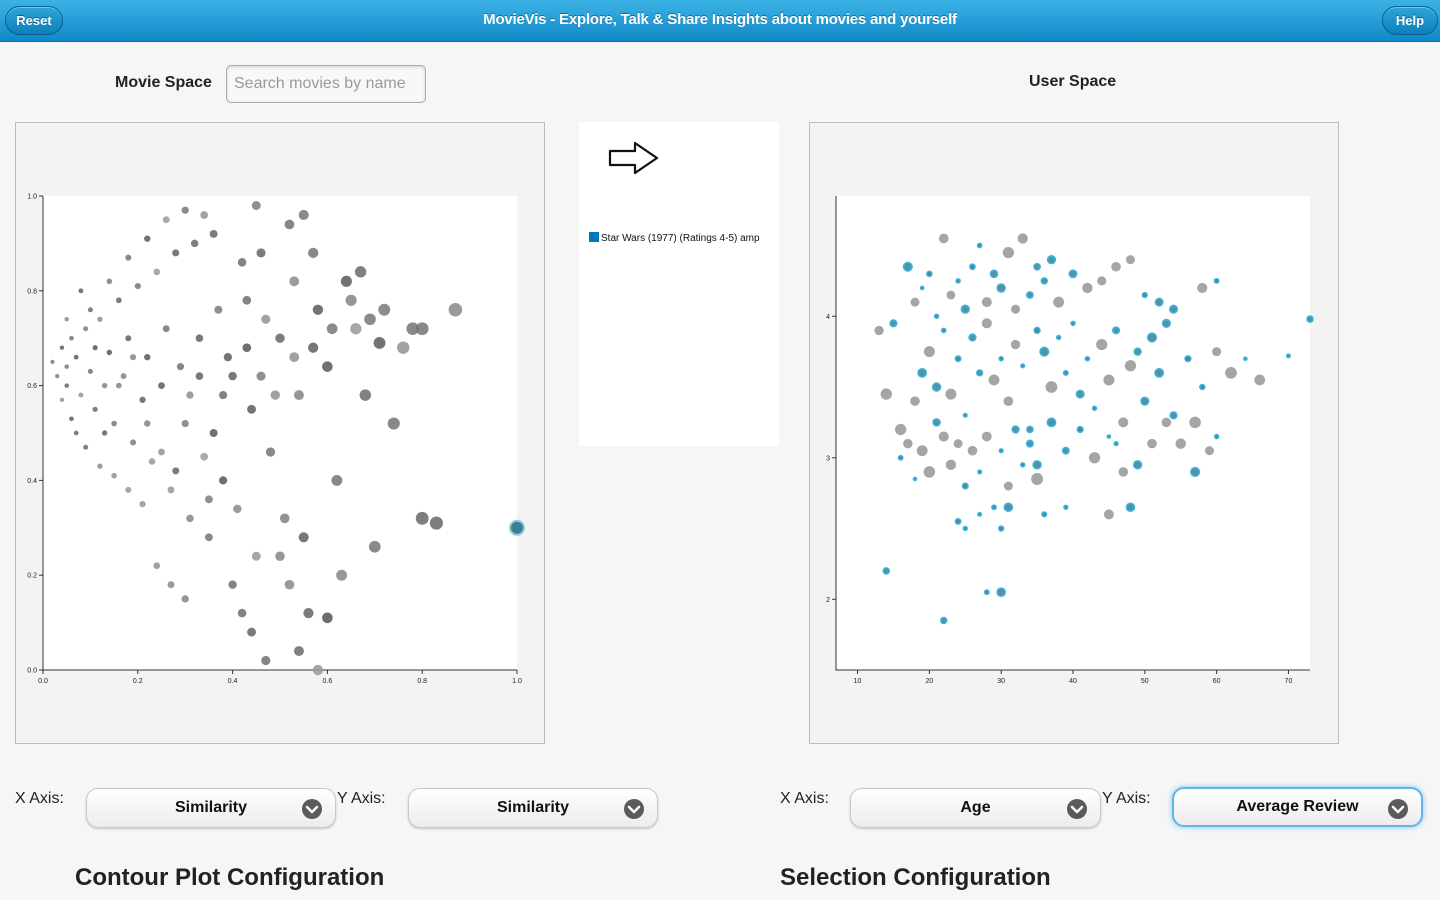 This screenshot has height=900, width=1440. Describe the element at coordinates (326, 84) in the screenshot. I see `movie-search-input` at that location.